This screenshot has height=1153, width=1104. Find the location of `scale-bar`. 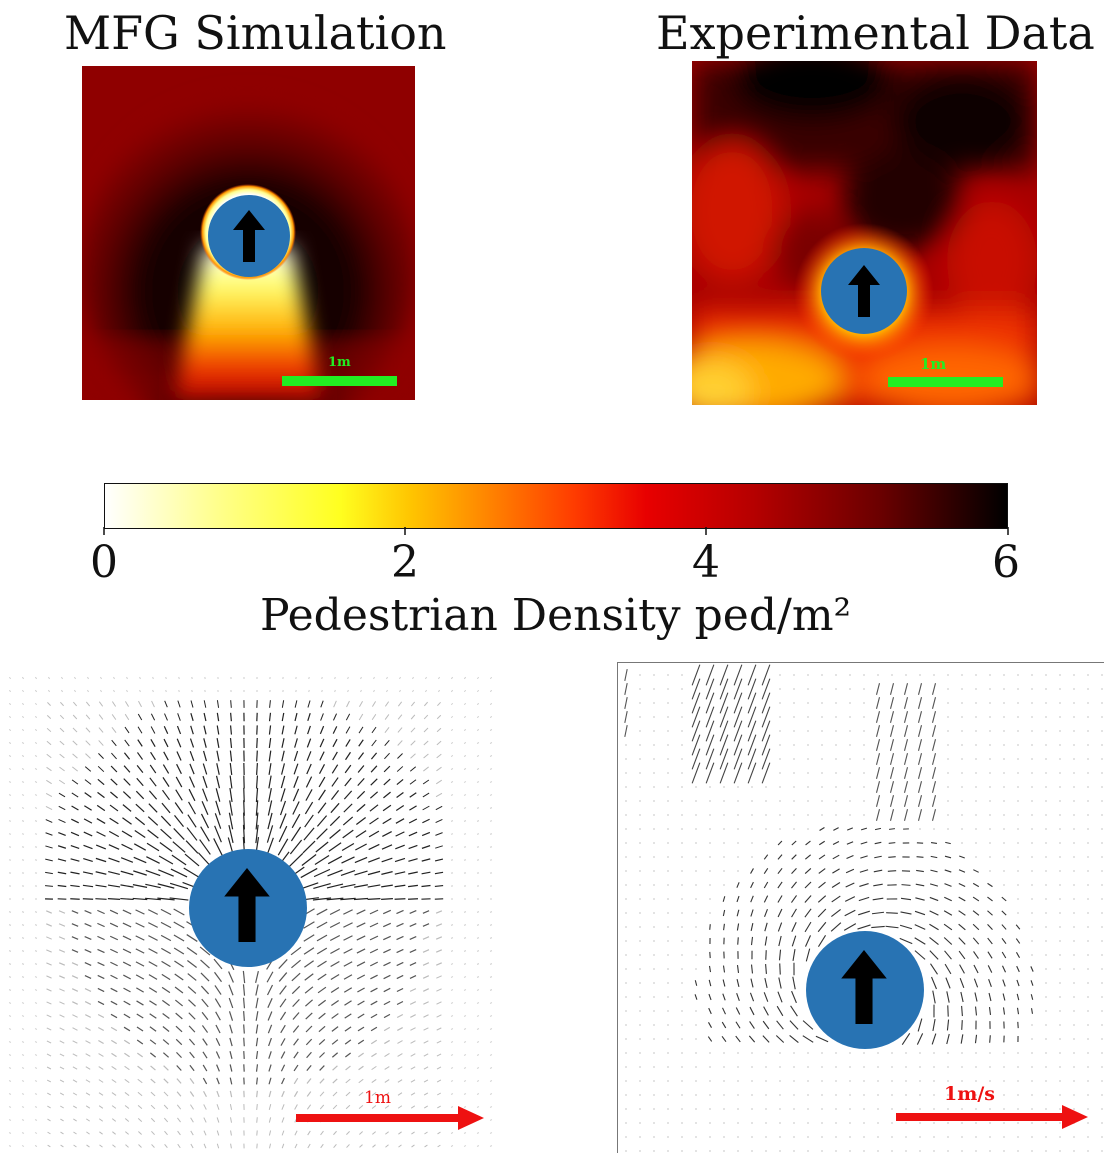

scale-bar is located at coordinates (945, 382).